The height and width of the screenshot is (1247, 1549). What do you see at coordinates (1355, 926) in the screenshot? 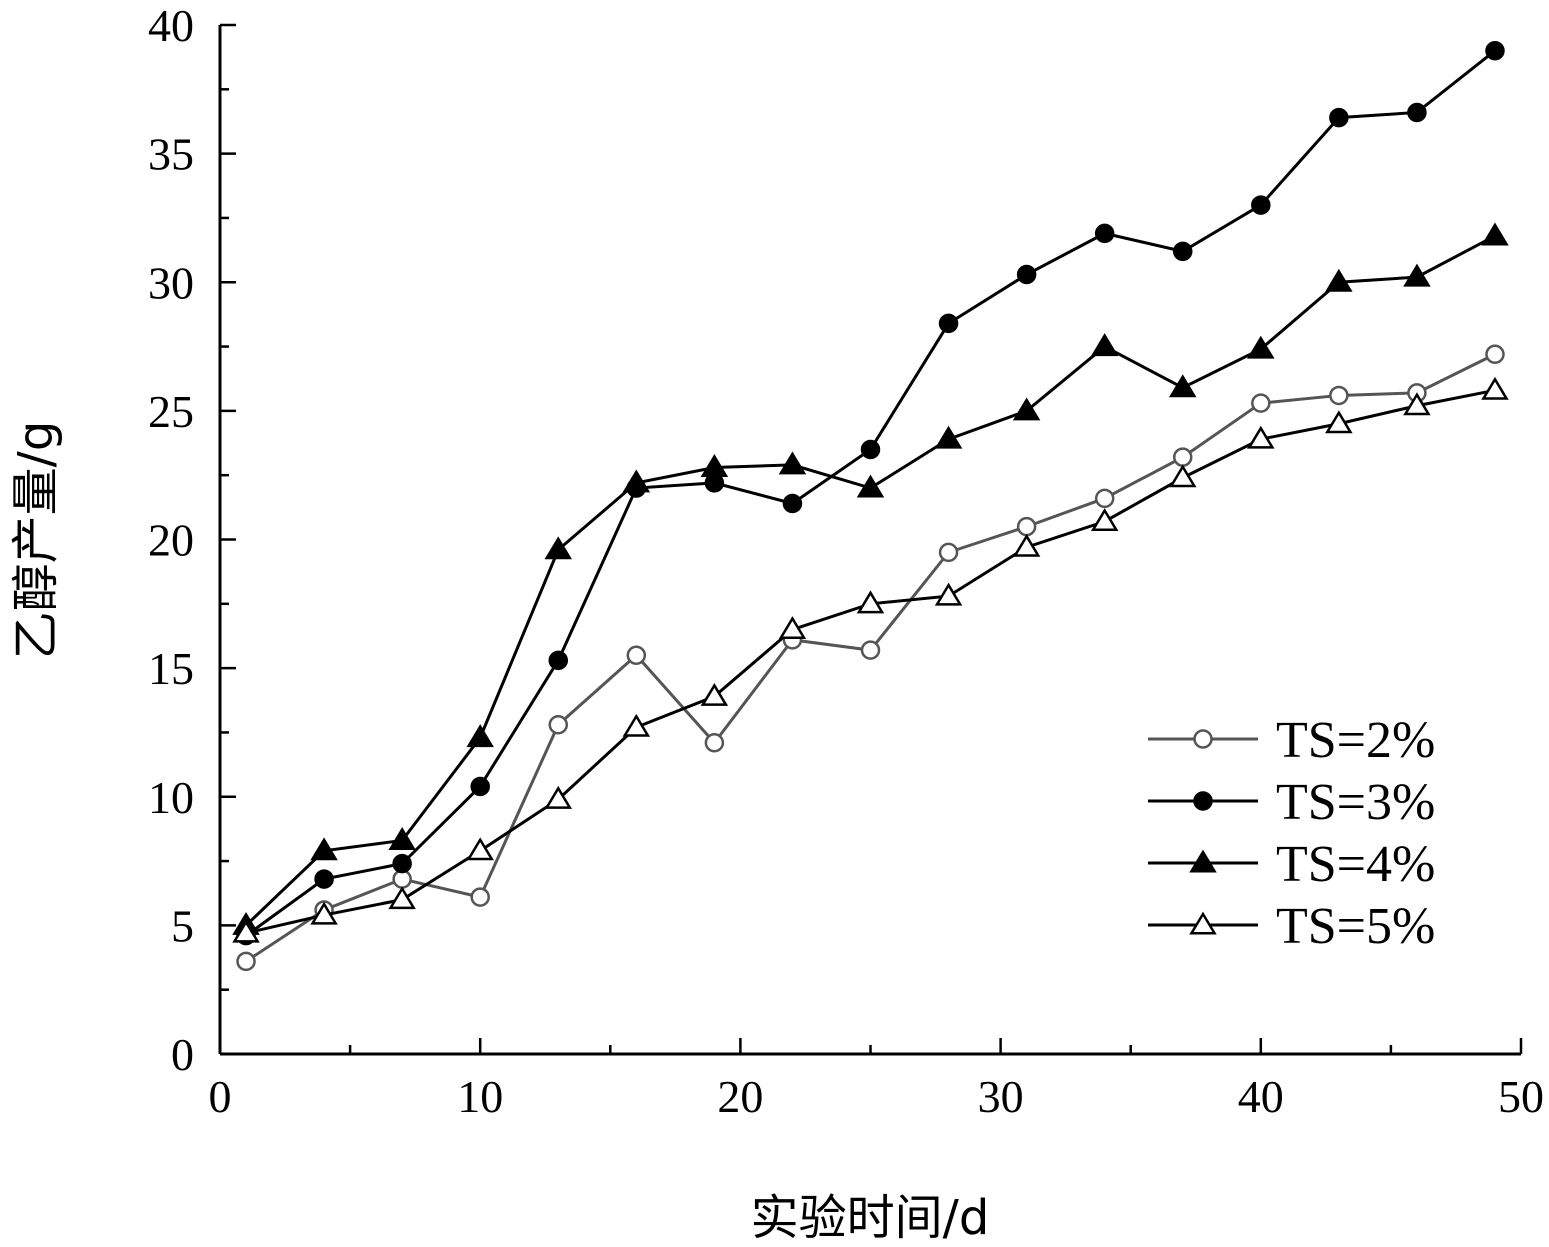
I see `legend-label: TS=5%` at bounding box center [1355, 926].